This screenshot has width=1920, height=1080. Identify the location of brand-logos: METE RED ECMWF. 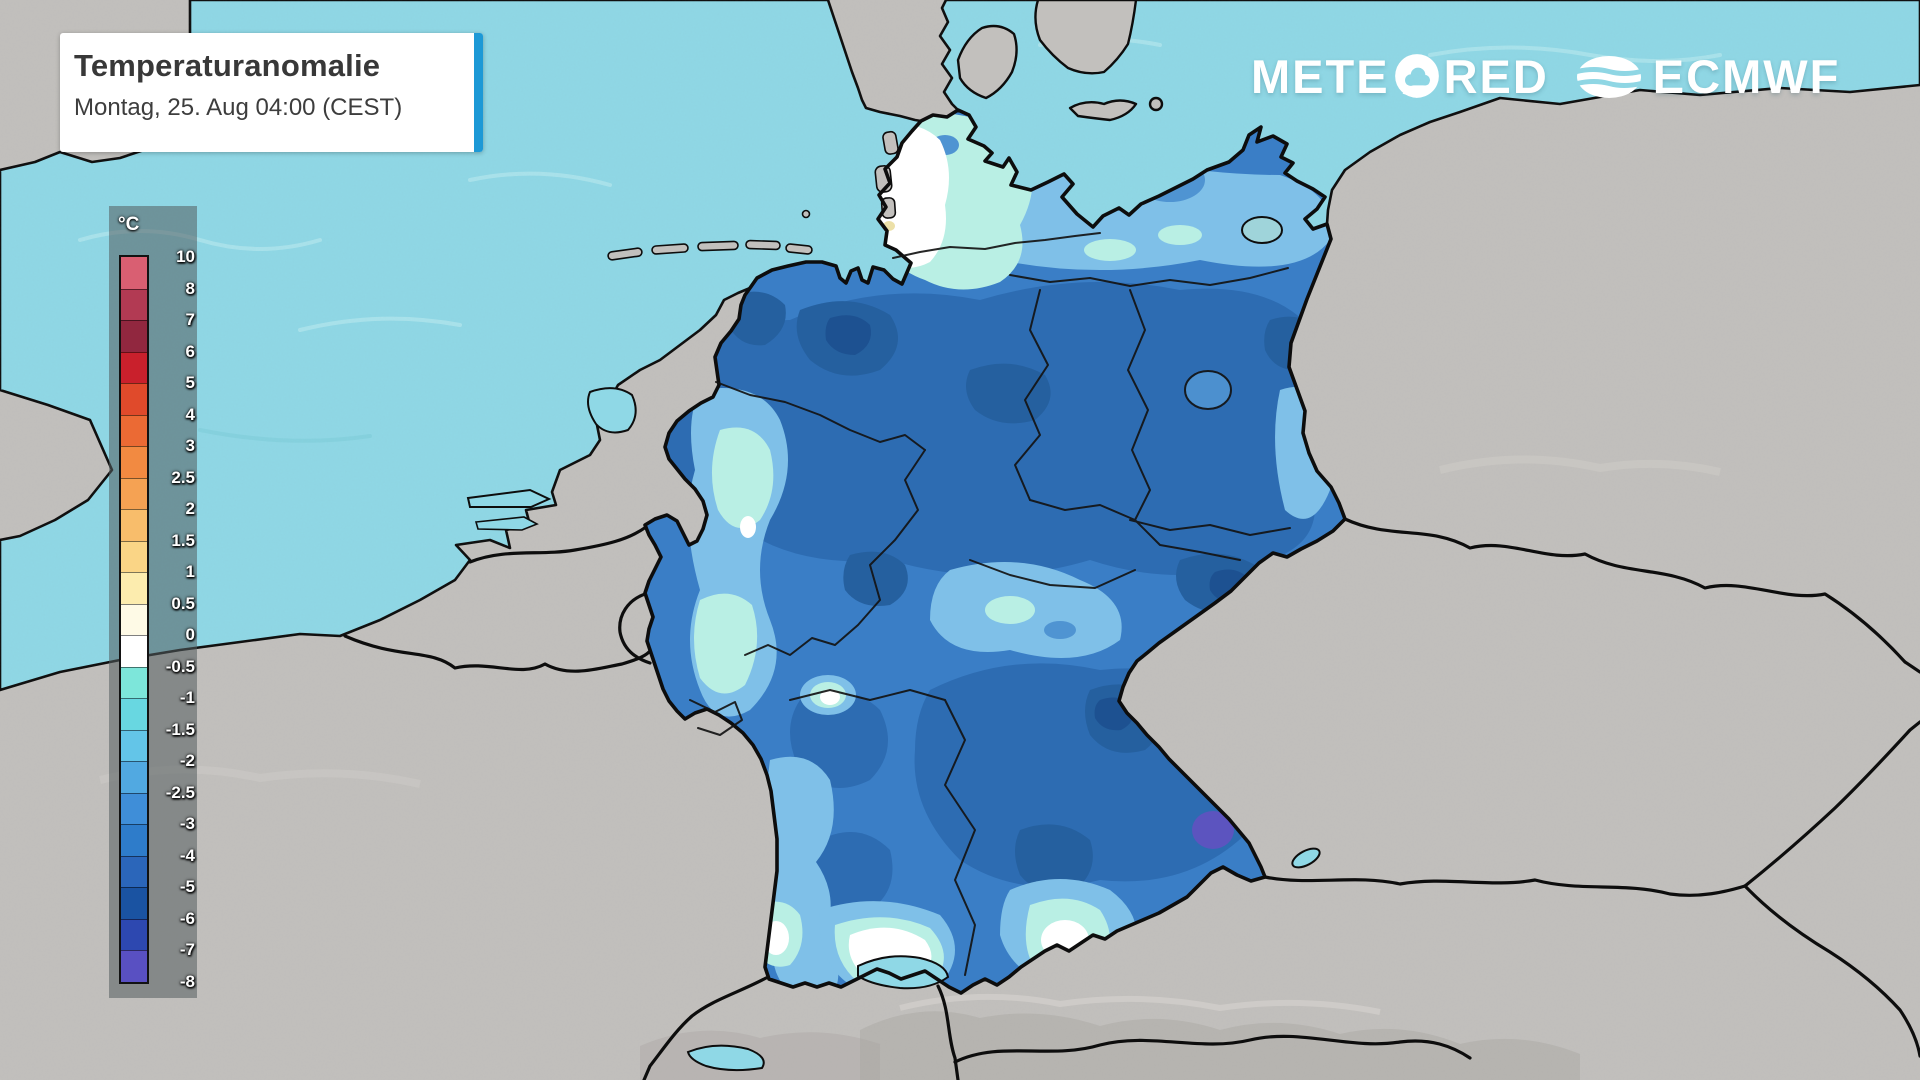
(1545, 77).